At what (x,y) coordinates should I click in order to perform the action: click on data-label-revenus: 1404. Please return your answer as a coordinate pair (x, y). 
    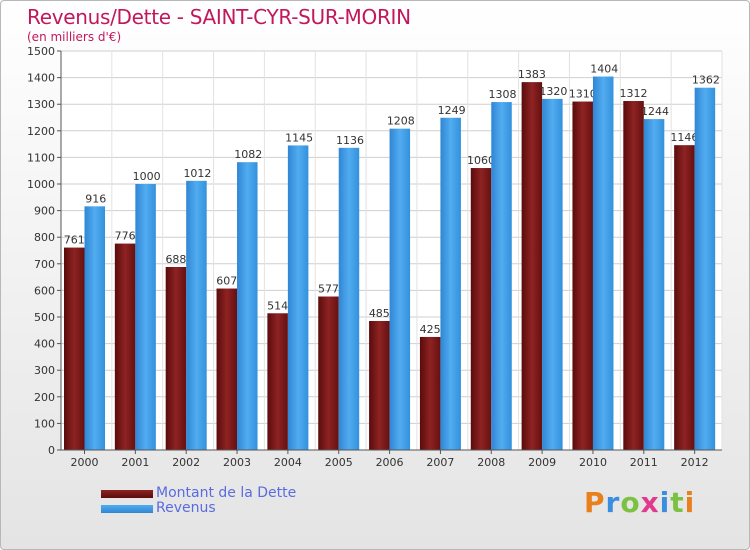
    Looking at the image, I should click on (604, 69).